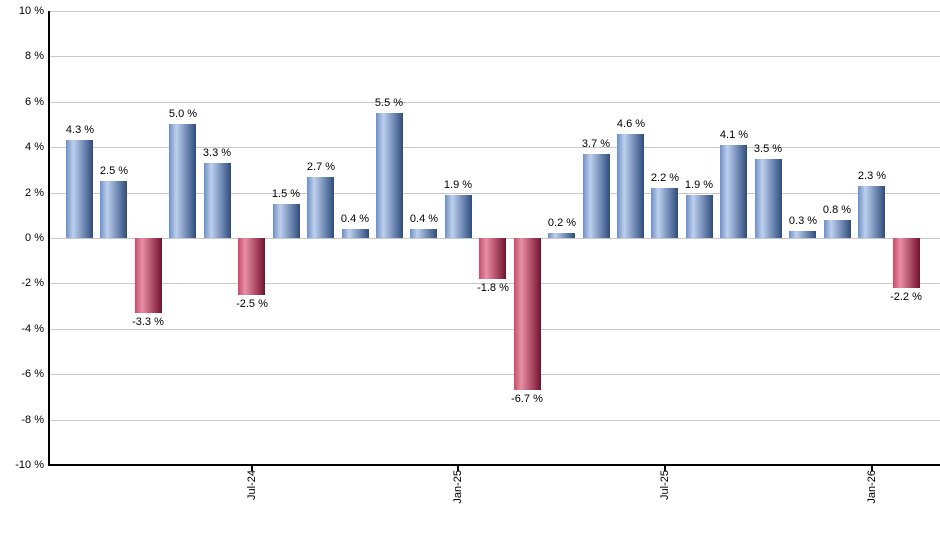 The height and width of the screenshot is (550, 940). Describe the element at coordinates (252, 485) in the screenshot. I see `x-axis-tick-label: Jul-24` at that location.